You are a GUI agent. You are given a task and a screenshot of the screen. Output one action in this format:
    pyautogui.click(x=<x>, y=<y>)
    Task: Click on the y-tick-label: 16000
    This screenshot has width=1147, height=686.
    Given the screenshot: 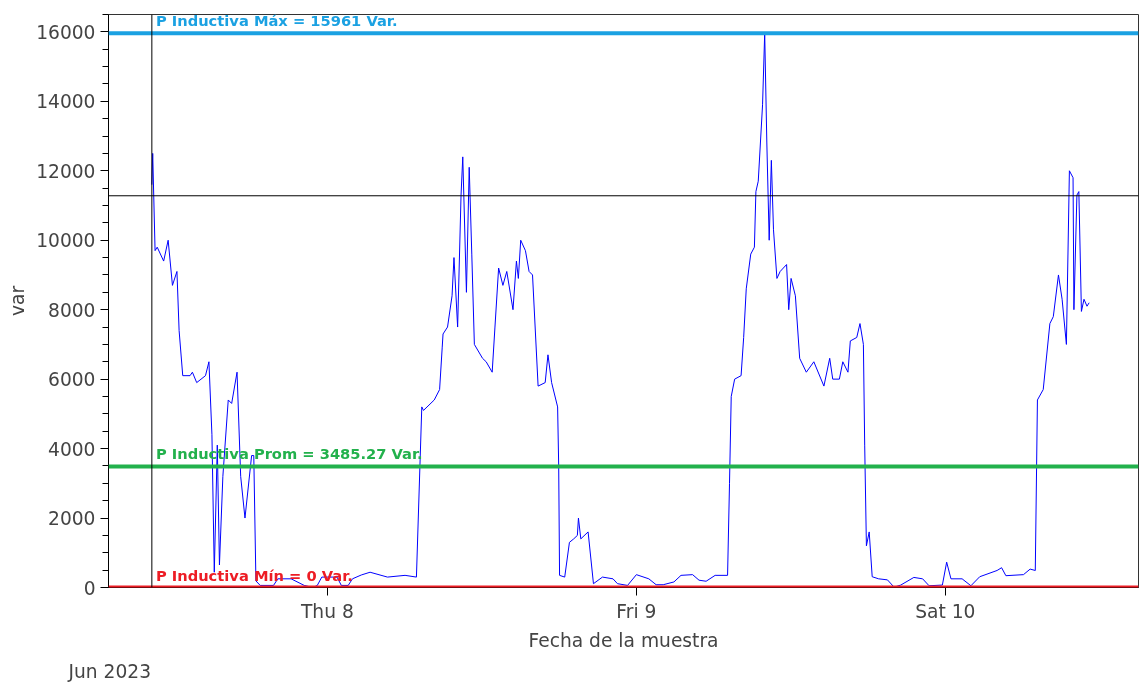 What is the action you would take?
    pyautogui.click(x=66, y=32)
    